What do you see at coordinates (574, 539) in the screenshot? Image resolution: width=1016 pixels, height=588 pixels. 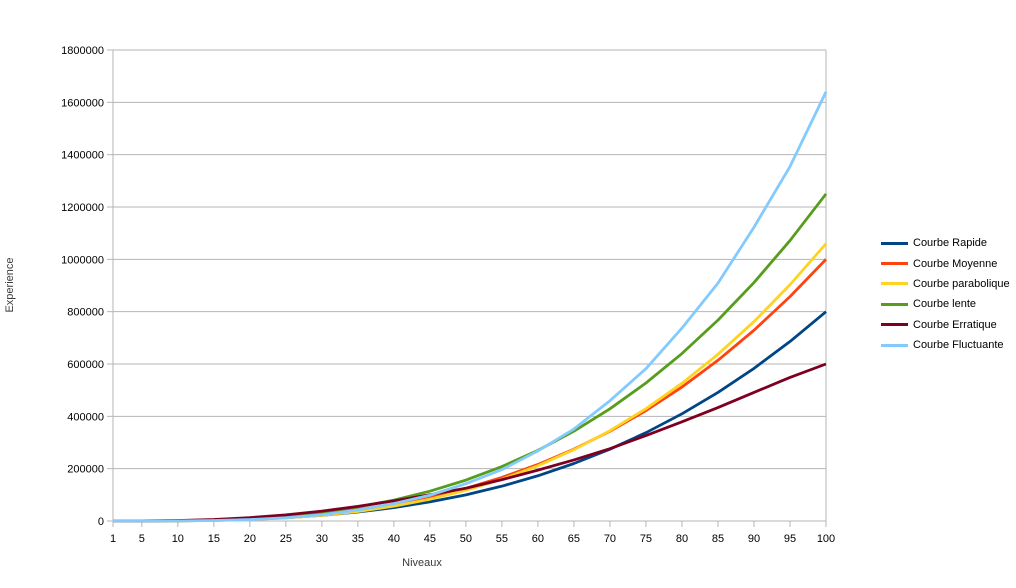 I see `x-tick-label: 65` at bounding box center [574, 539].